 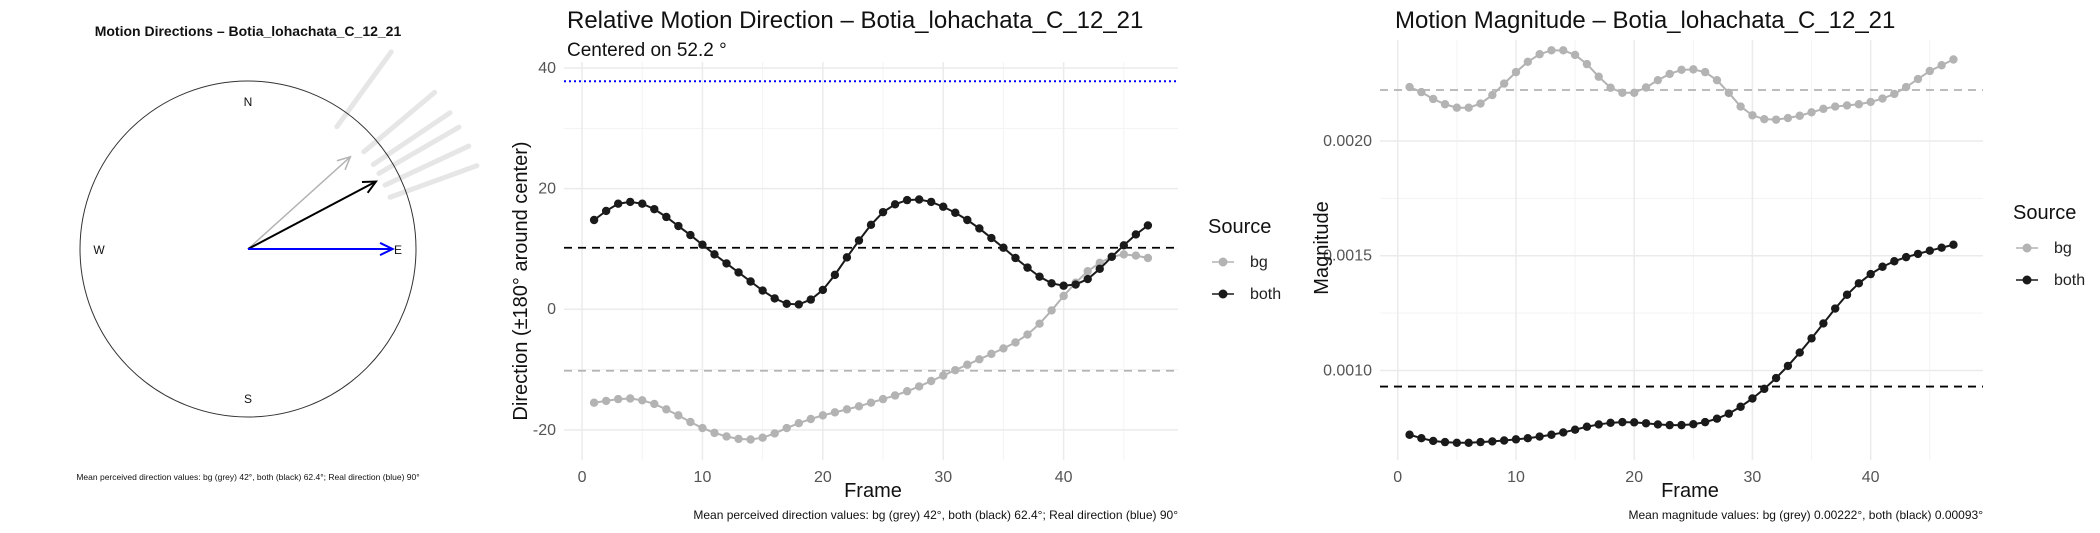 I want to click on magnitude-x-label: Frame, so click(x=1690, y=491).